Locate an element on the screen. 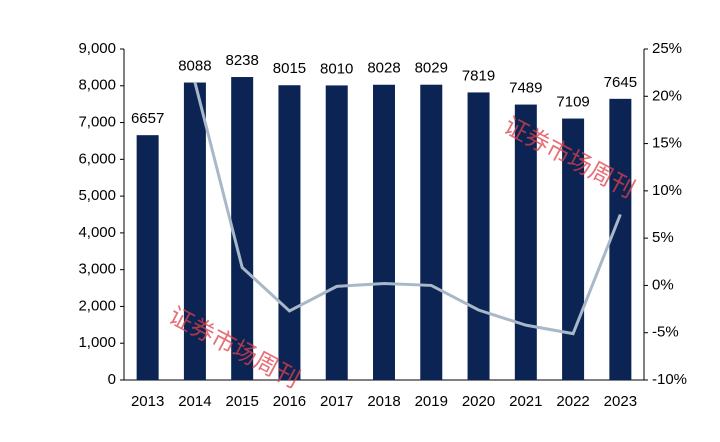  y-tick-label: 0 is located at coordinates (112, 379).